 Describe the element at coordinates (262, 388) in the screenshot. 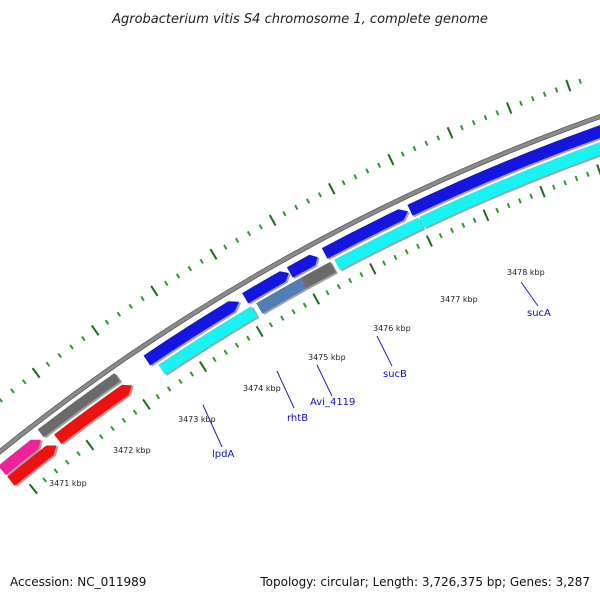

I see `scale-label: 3474 kbp` at that location.